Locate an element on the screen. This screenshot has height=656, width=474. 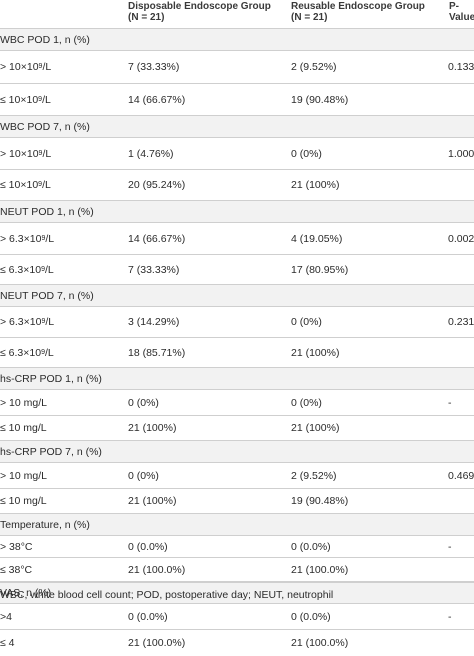
section-label: hs-CRP POD 1, n (%) is located at coordinates (51, 378).